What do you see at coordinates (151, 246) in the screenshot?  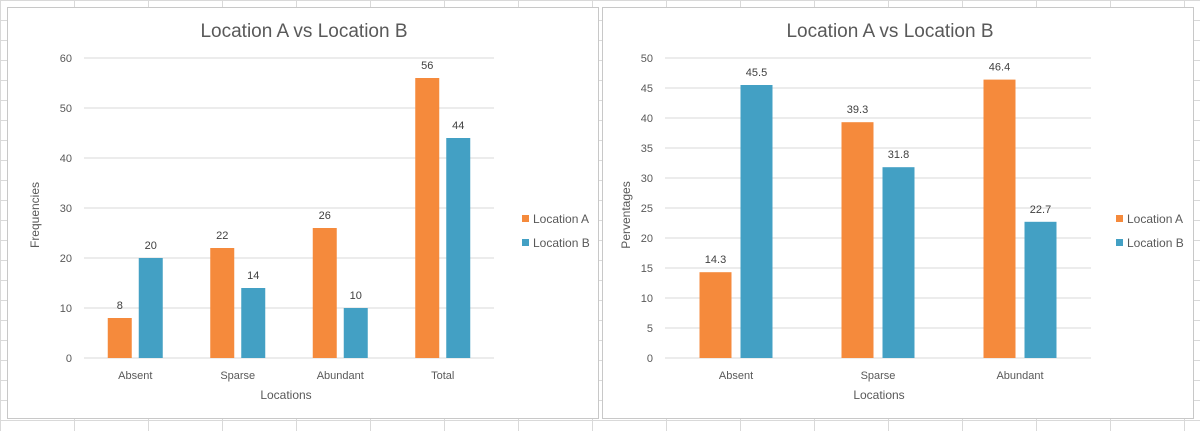 I see `data-label: 20` at bounding box center [151, 246].